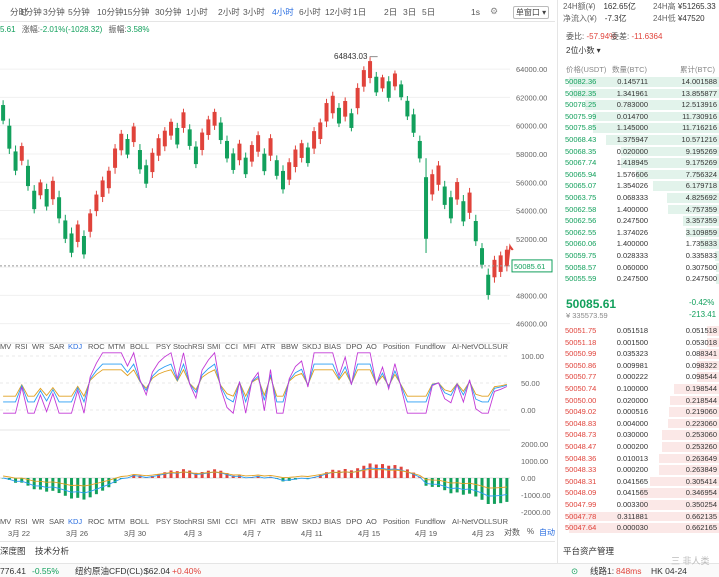 This screenshot has width=719, height=577. What do you see at coordinates (641, 256) in the screenshot?
I see `orderbook-row: 50059.75 0.028333 0.335833` at bounding box center [641, 256].